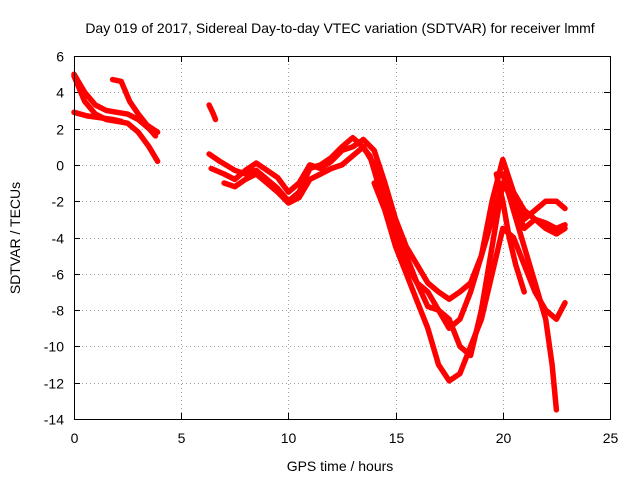  I want to click on y-tick-label: -6, so click(58, 275).